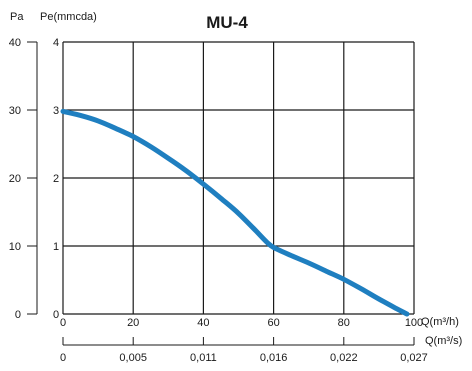 This screenshot has width=472, height=371. I want to click on x-axis-label: Q(m³/h), so click(440, 322).